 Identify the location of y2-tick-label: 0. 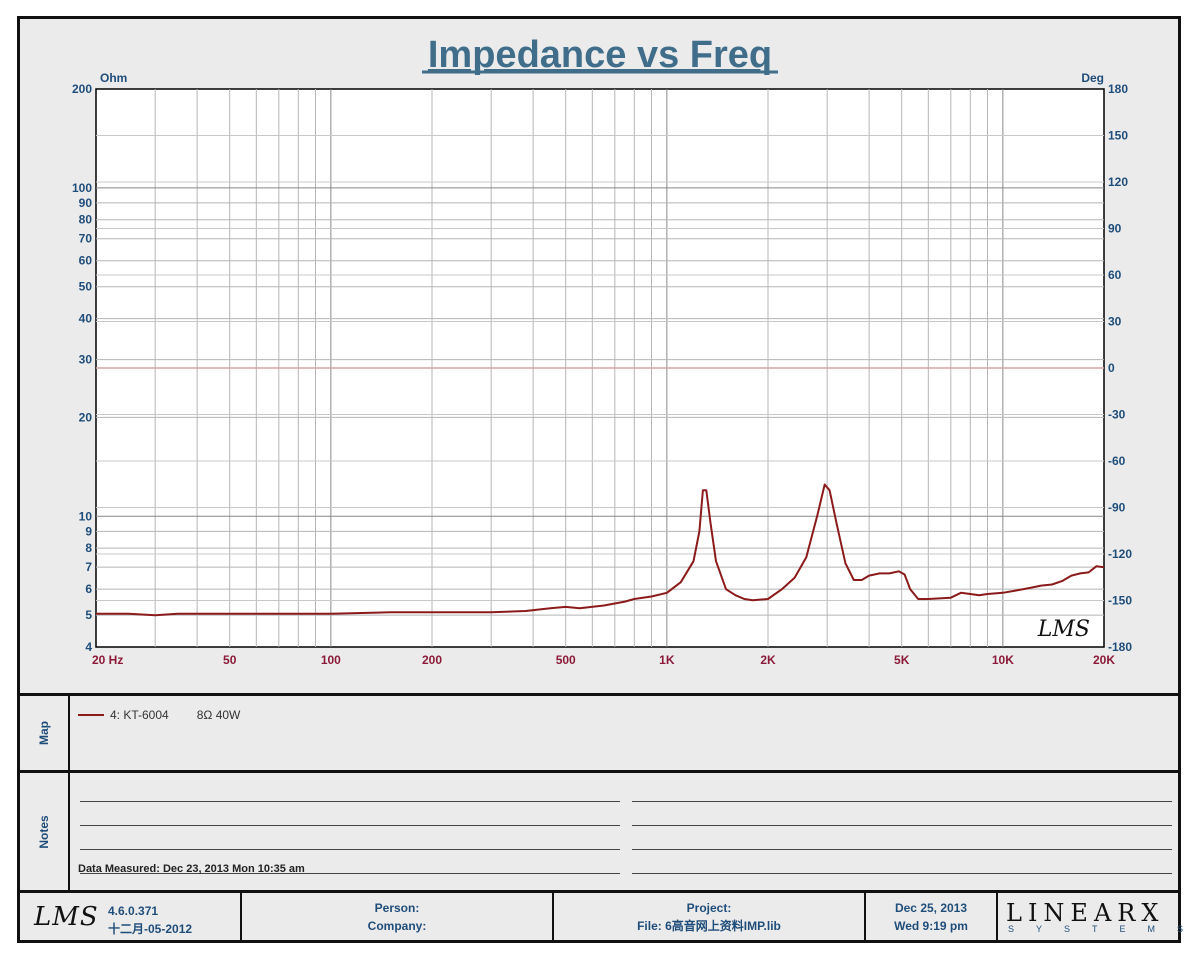
(1111, 368).